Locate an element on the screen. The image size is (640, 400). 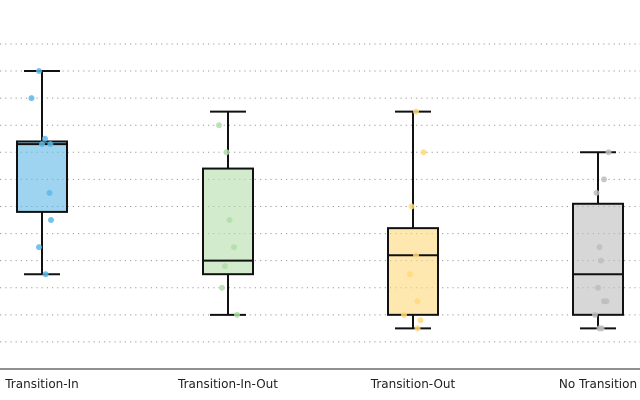
box-transition-out is located at coordinates (413, 271).